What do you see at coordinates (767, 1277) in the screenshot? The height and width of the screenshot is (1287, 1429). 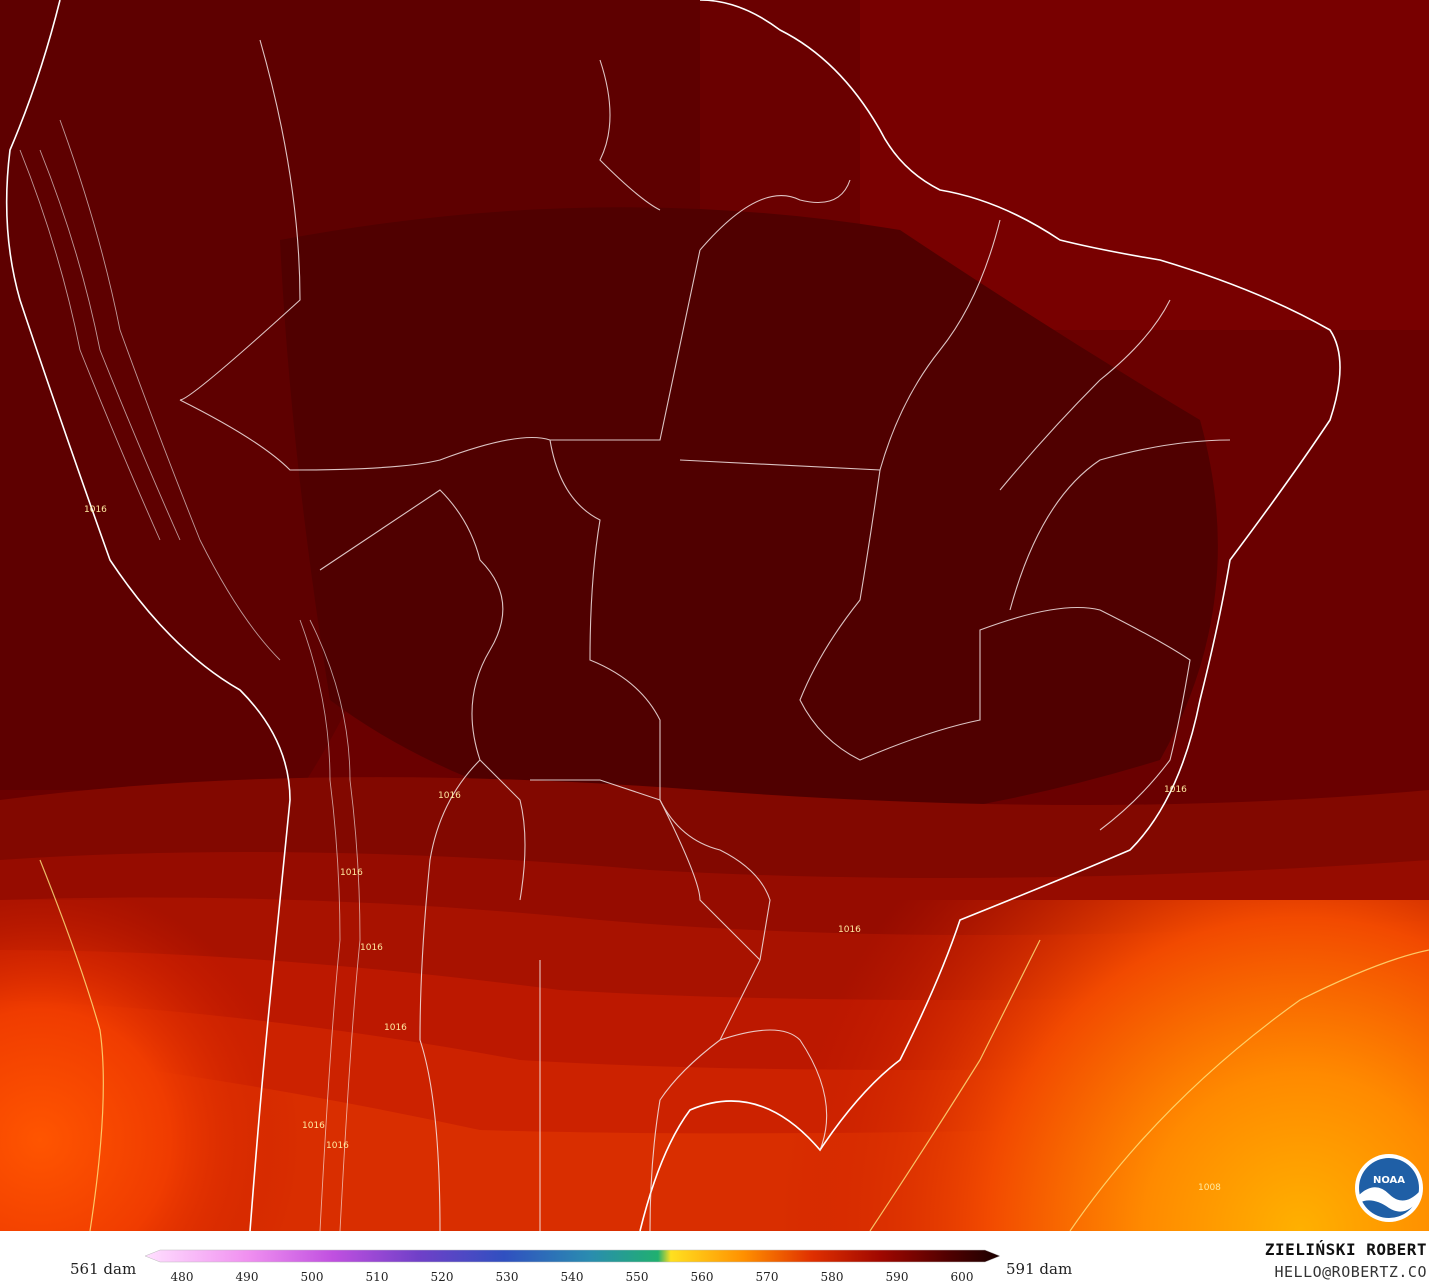 I see `colorbar-tick: 570` at bounding box center [767, 1277].